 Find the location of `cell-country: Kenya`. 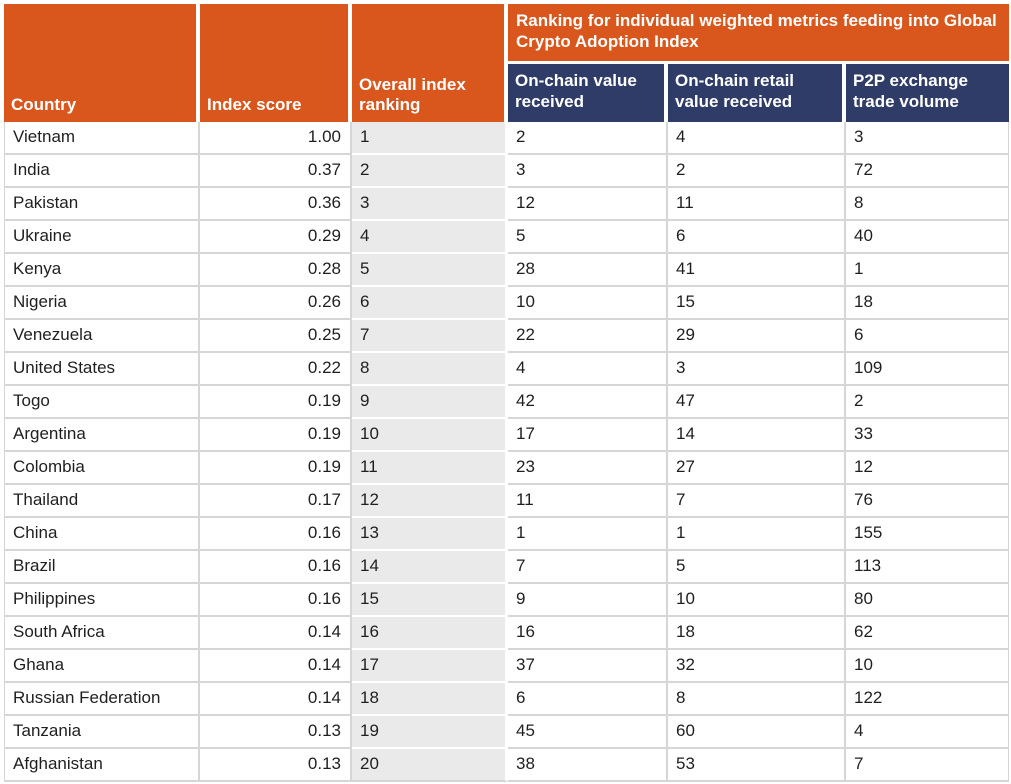

cell-country: Kenya is located at coordinates (102, 270).